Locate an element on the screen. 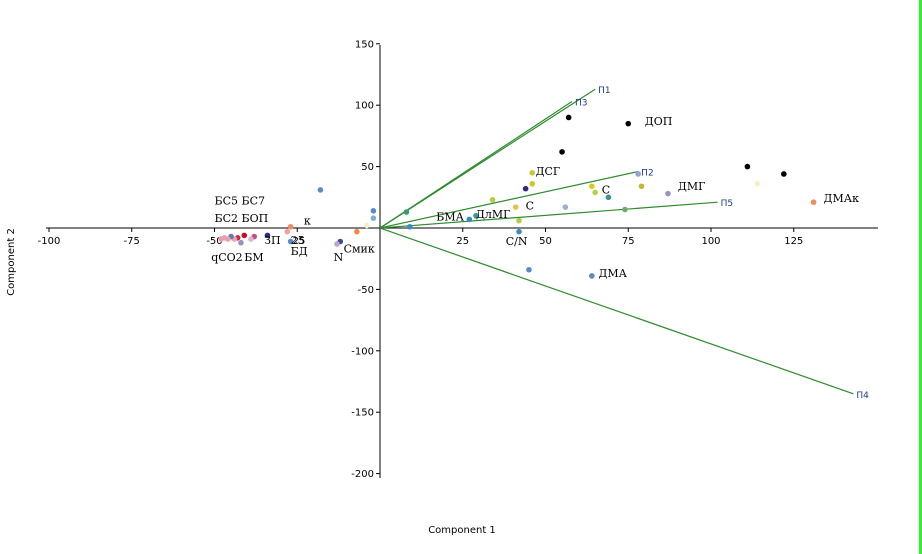  y-axis-title: Component 2 is located at coordinates (11, 262).